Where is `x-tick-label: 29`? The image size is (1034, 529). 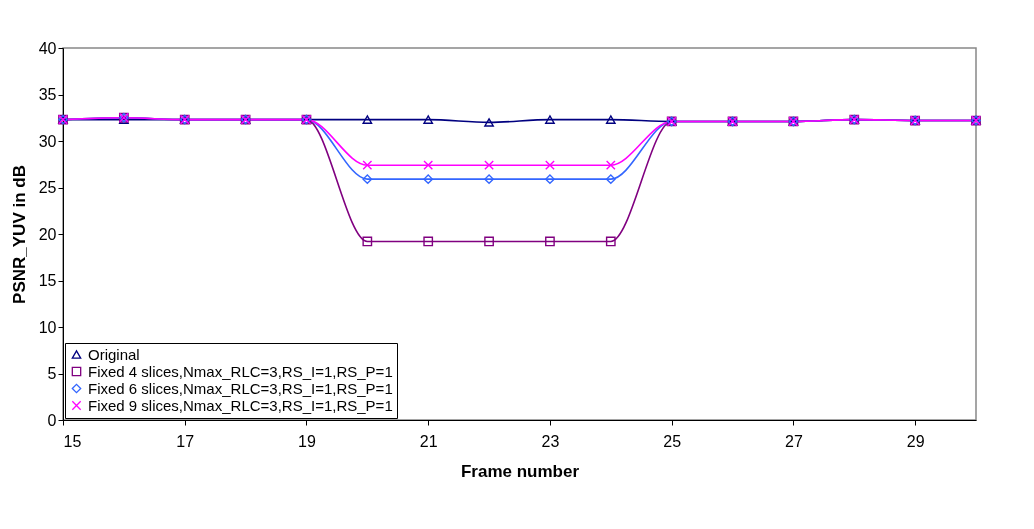 x-tick-label: 29 is located at coordinates (915, 441).